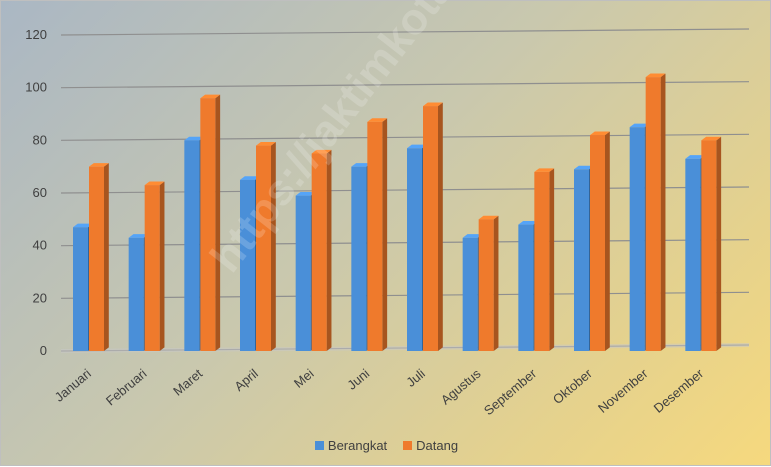 Image resolution: width=771 pixels, height=467 pixels. Describe the element at coordinates (357, 445) in the screenshot. I see `legend-label-berangkat: Berangkat` at that location.